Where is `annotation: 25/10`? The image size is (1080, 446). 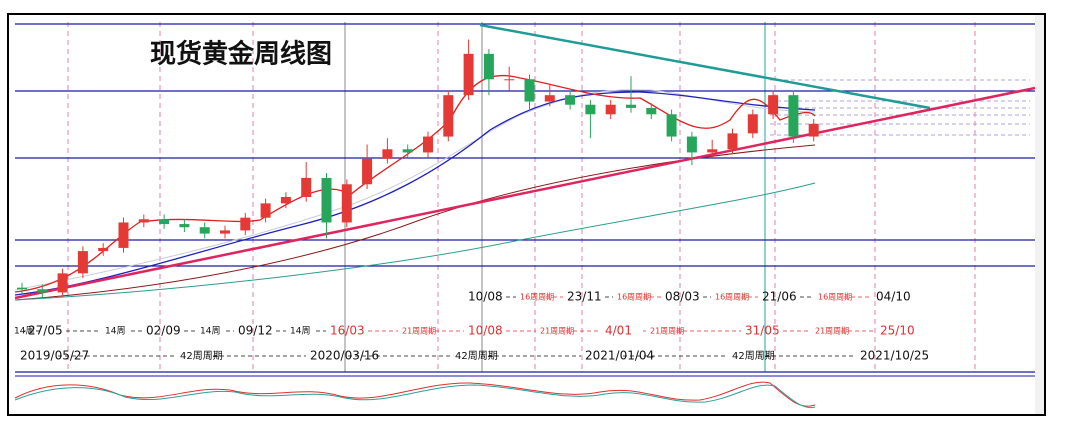
annotation: 25/10 is located at coordinates (897, 331).